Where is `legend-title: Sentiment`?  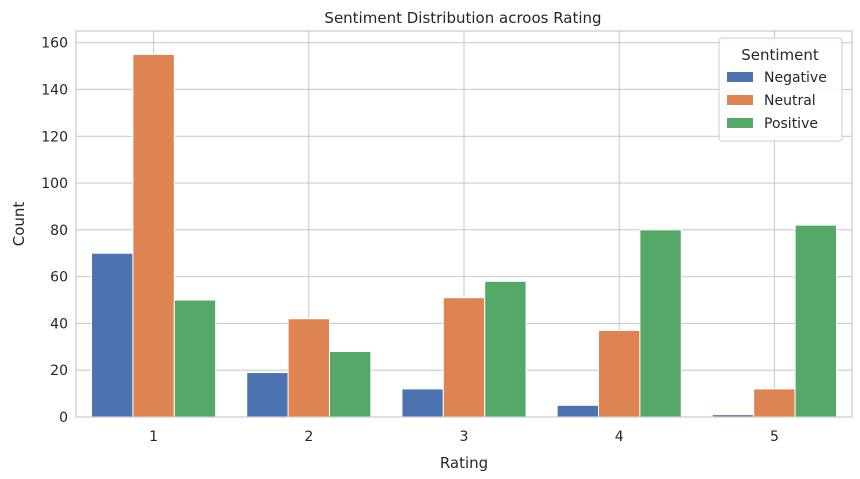
legend-title: Sentiment is located at coordinates (780, 55).